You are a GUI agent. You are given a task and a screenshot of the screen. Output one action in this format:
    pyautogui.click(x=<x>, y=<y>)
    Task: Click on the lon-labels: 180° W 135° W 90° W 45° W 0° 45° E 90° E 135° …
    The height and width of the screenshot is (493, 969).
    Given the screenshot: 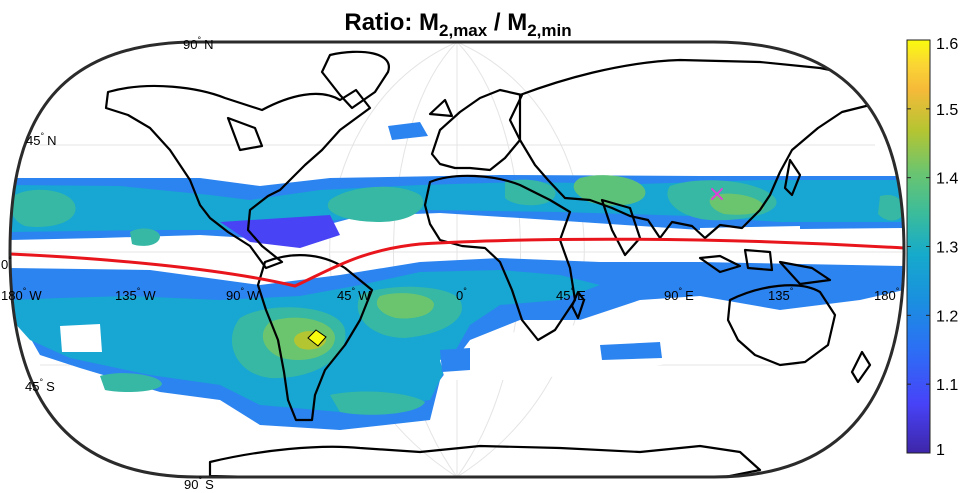 What is the action you would take?
    pyautogui.click(x=450, y=294)
    